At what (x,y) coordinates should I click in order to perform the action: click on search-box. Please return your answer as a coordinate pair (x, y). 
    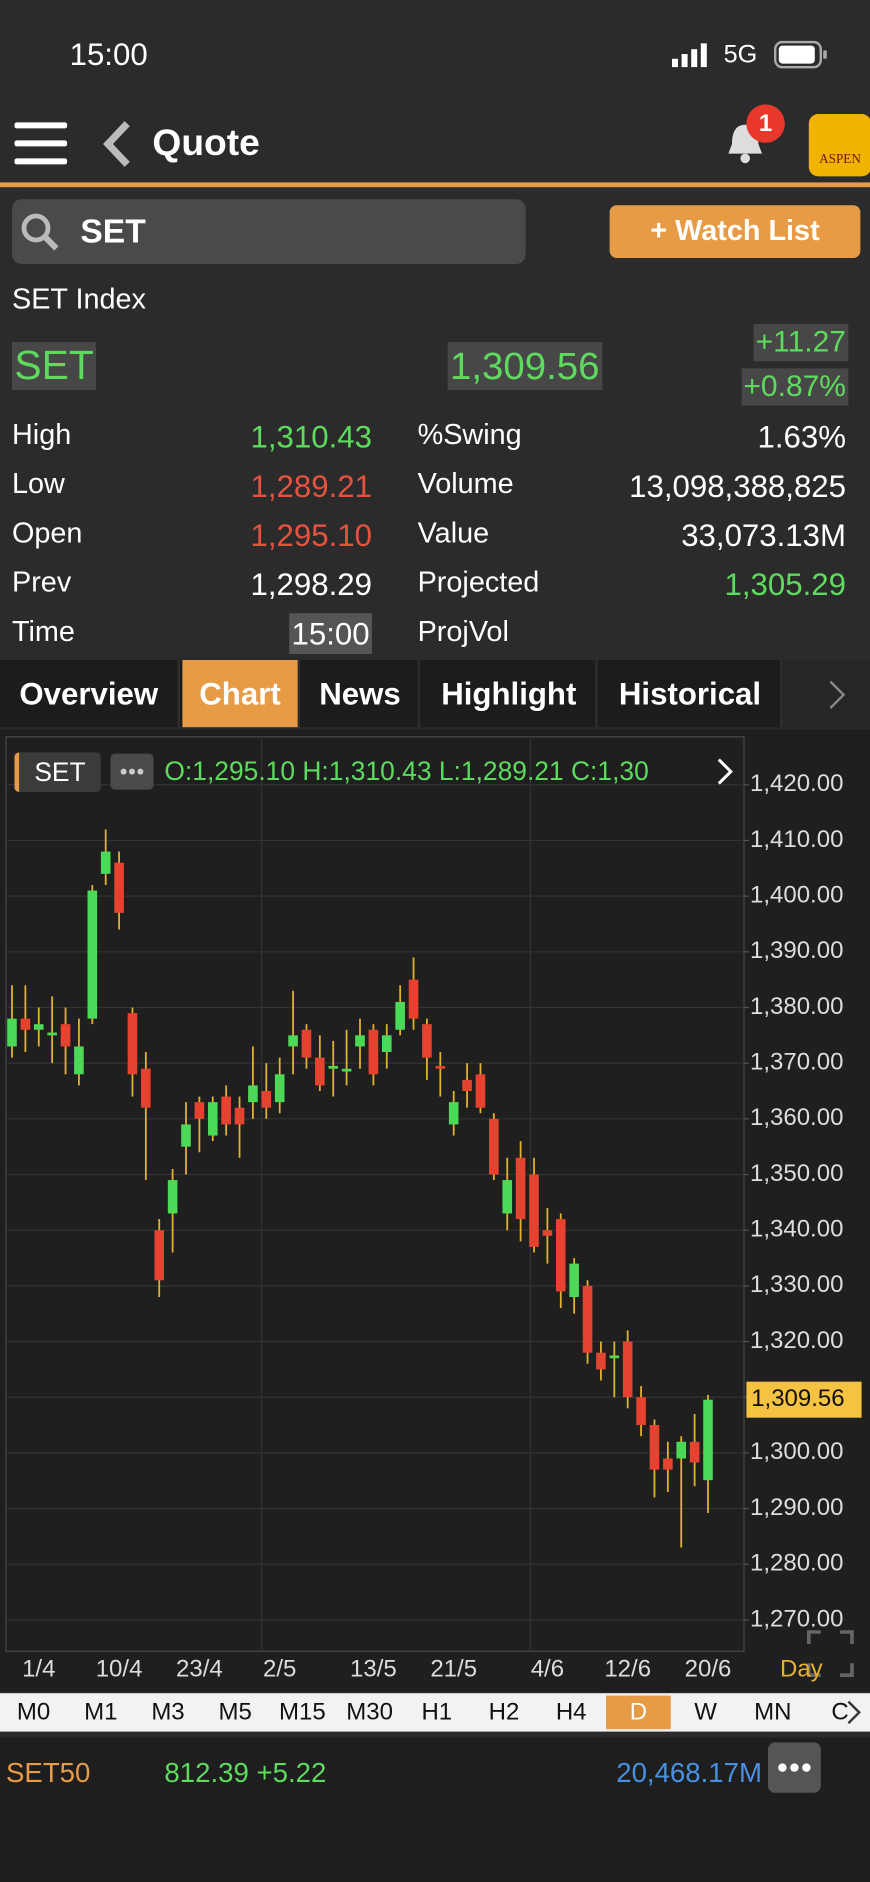
    Looking at the image, I should click on (269, 231).